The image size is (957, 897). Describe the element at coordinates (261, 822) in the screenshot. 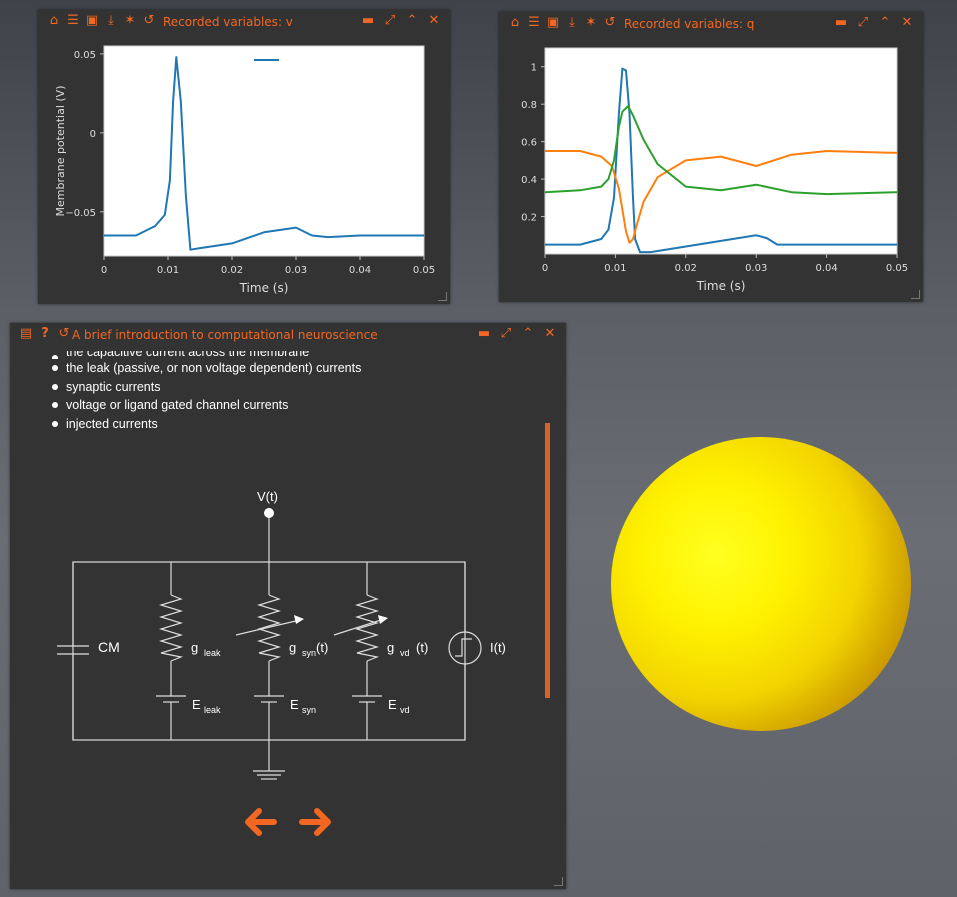

I see `previous-arrow-icon` at that location.